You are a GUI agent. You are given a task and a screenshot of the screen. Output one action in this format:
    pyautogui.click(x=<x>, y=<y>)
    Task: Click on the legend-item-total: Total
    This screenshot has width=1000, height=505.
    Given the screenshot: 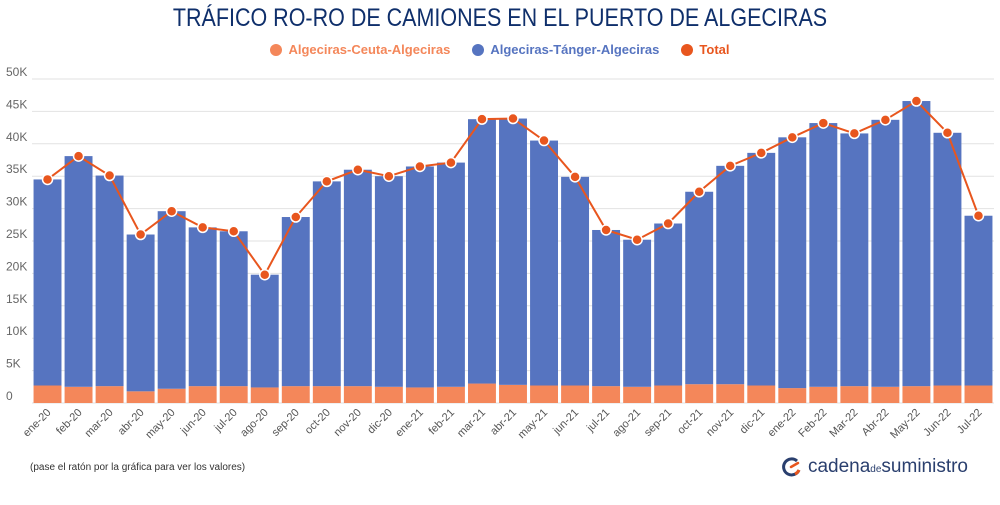 What is the action you would take?
    pyautogui.click(x=705, y=49)
    